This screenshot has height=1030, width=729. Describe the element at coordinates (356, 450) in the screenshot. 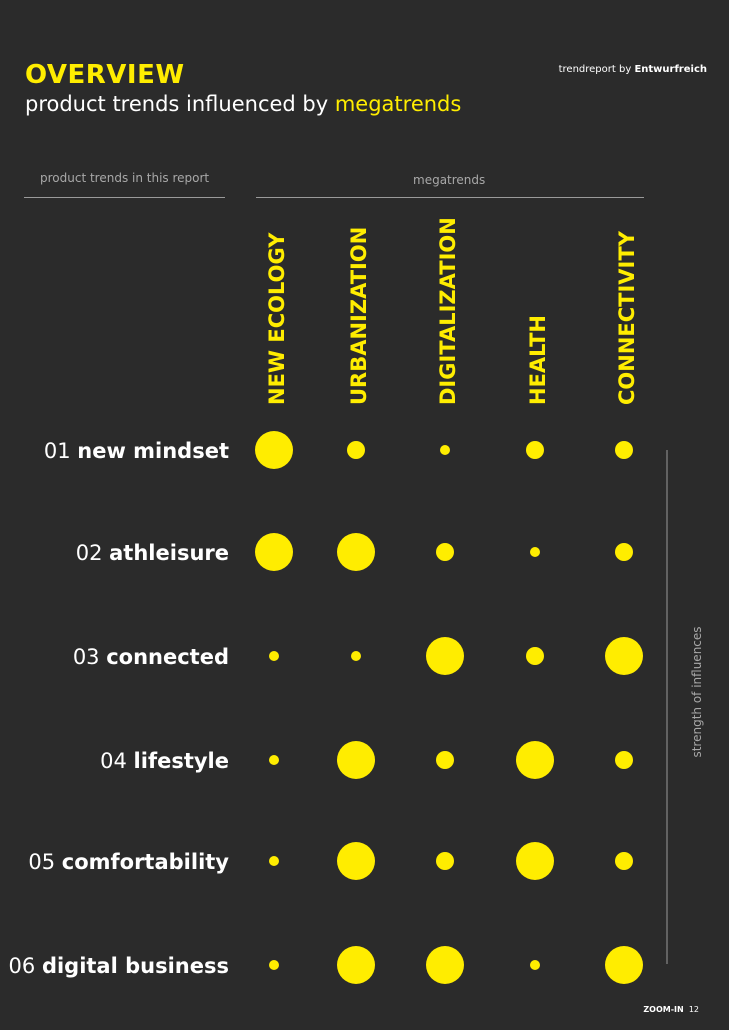

I see `influence-dot-r1-c2` at that location.